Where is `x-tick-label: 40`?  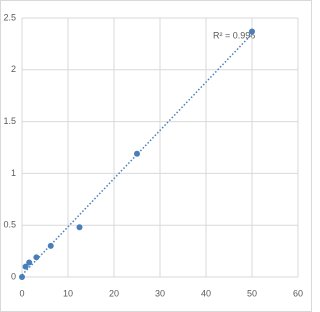
x-tick-label: 40 is located at coordinates (206, 293).